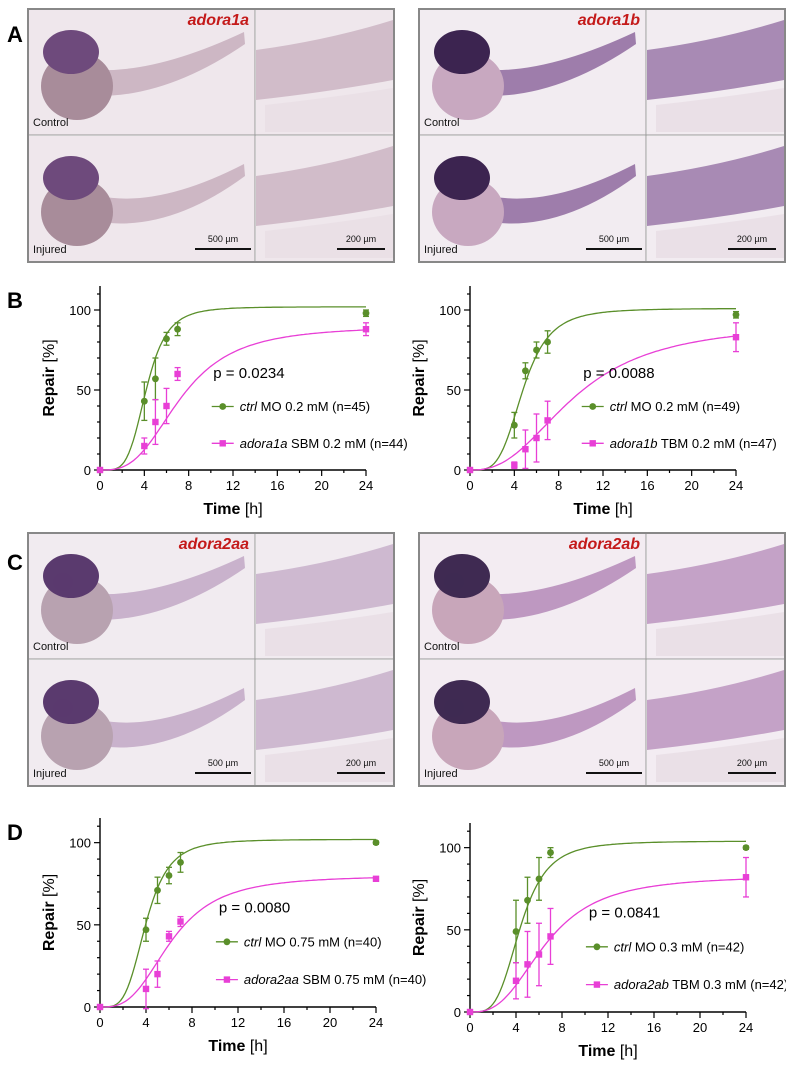 This screenshot has width=786, height=1075. Describe the element at coordinates (324, 443) in the screenshot. I see `legend-label: adora1a SBM 0.2 mM (n=44)` at that location.